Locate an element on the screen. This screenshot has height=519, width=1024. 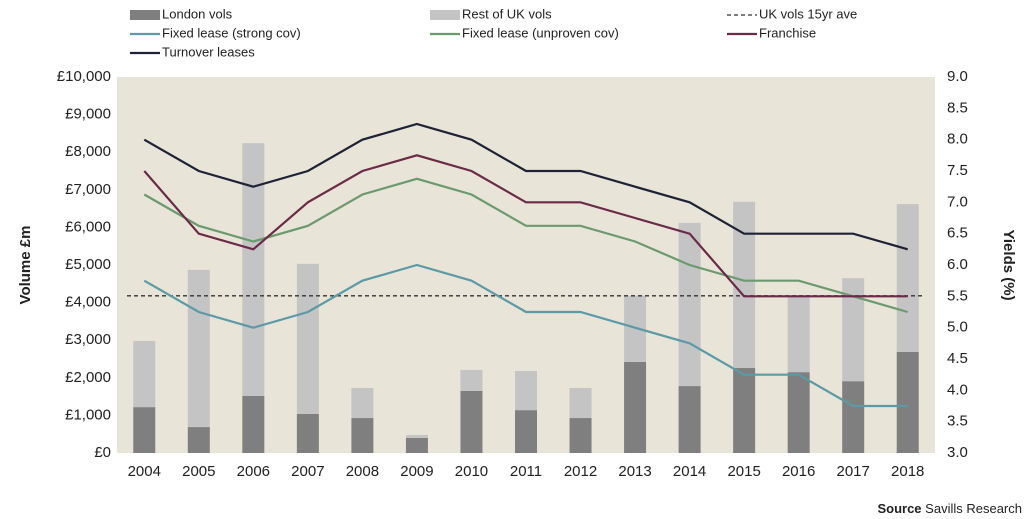
y-tick-label: £9,000 is located at coordinates (88, 114).